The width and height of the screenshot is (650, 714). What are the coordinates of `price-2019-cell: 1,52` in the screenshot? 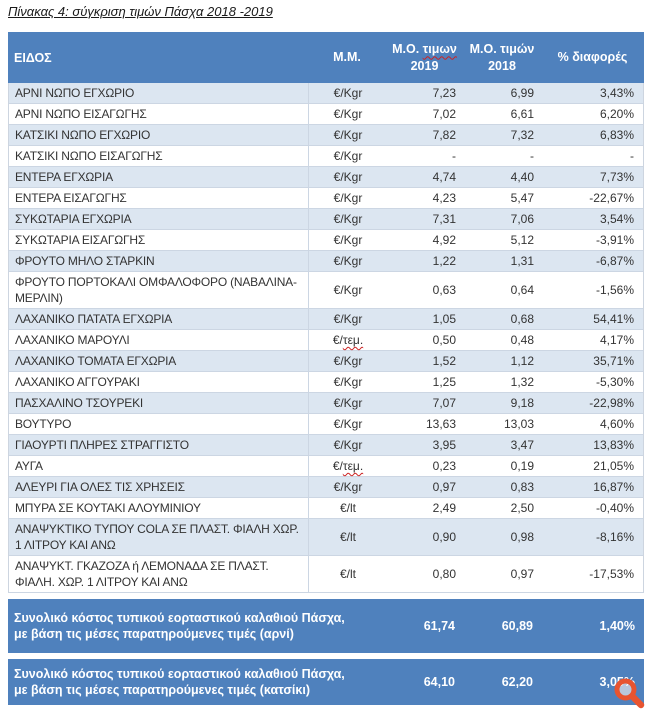 It's located at (444, 361).